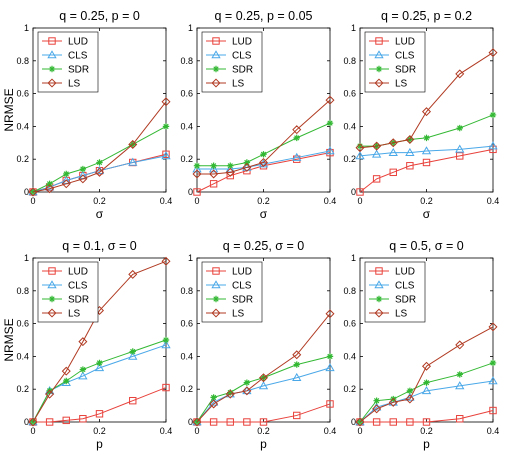 The image size is (509, 456). Describe the element at coordinates (100, 405) in the screenshot. I see `series-line-lud` at that location.